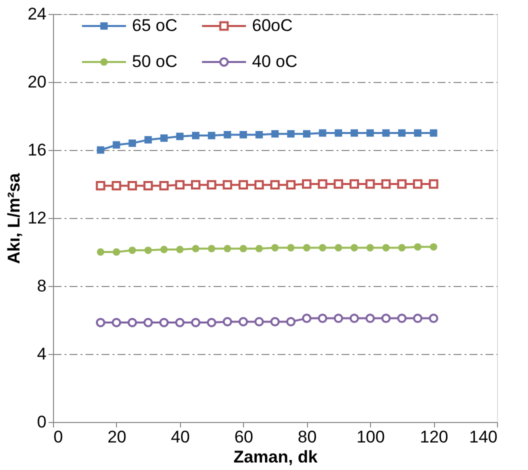 The width and height of the screenshot is (528, 470). Describe the element at coordinates (370, 437) in the screenshot. I see `x-tick-label: 100` at that location.